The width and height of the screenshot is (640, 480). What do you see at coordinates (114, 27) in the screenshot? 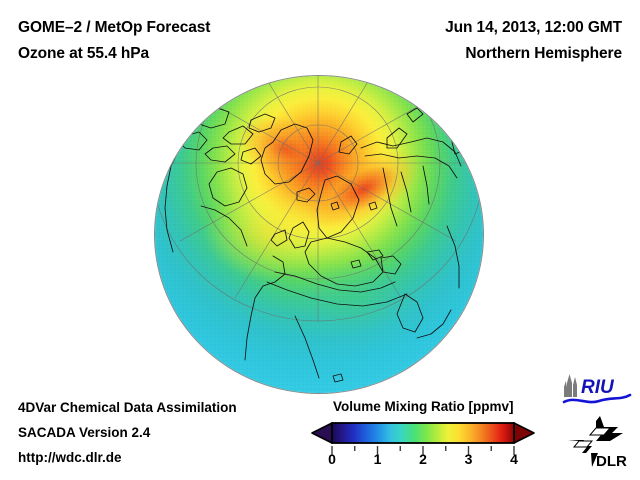
I see `instrument-title: GOME–2 / MetOp Forecast` at bounding box center [114, 27].